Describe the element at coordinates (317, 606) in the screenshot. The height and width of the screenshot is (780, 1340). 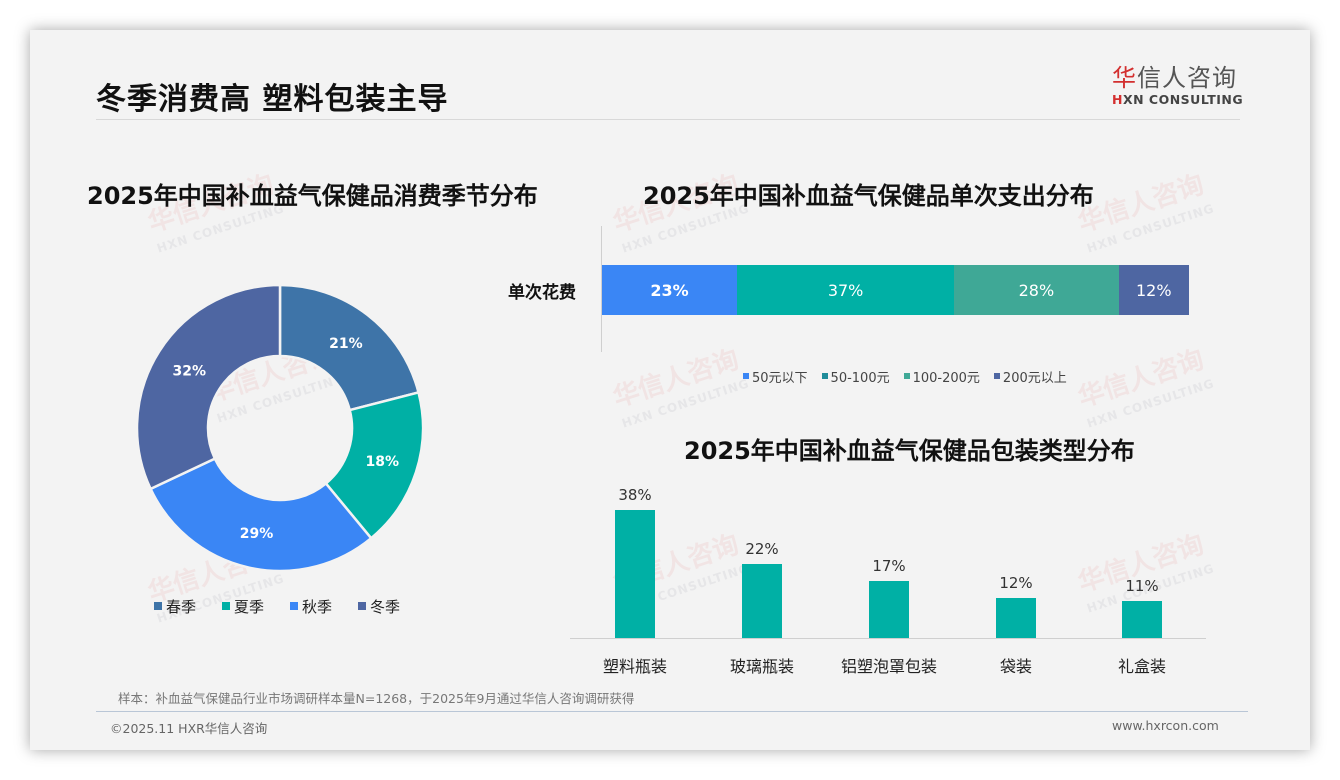
I see `legend-label: 秋季` at that location.